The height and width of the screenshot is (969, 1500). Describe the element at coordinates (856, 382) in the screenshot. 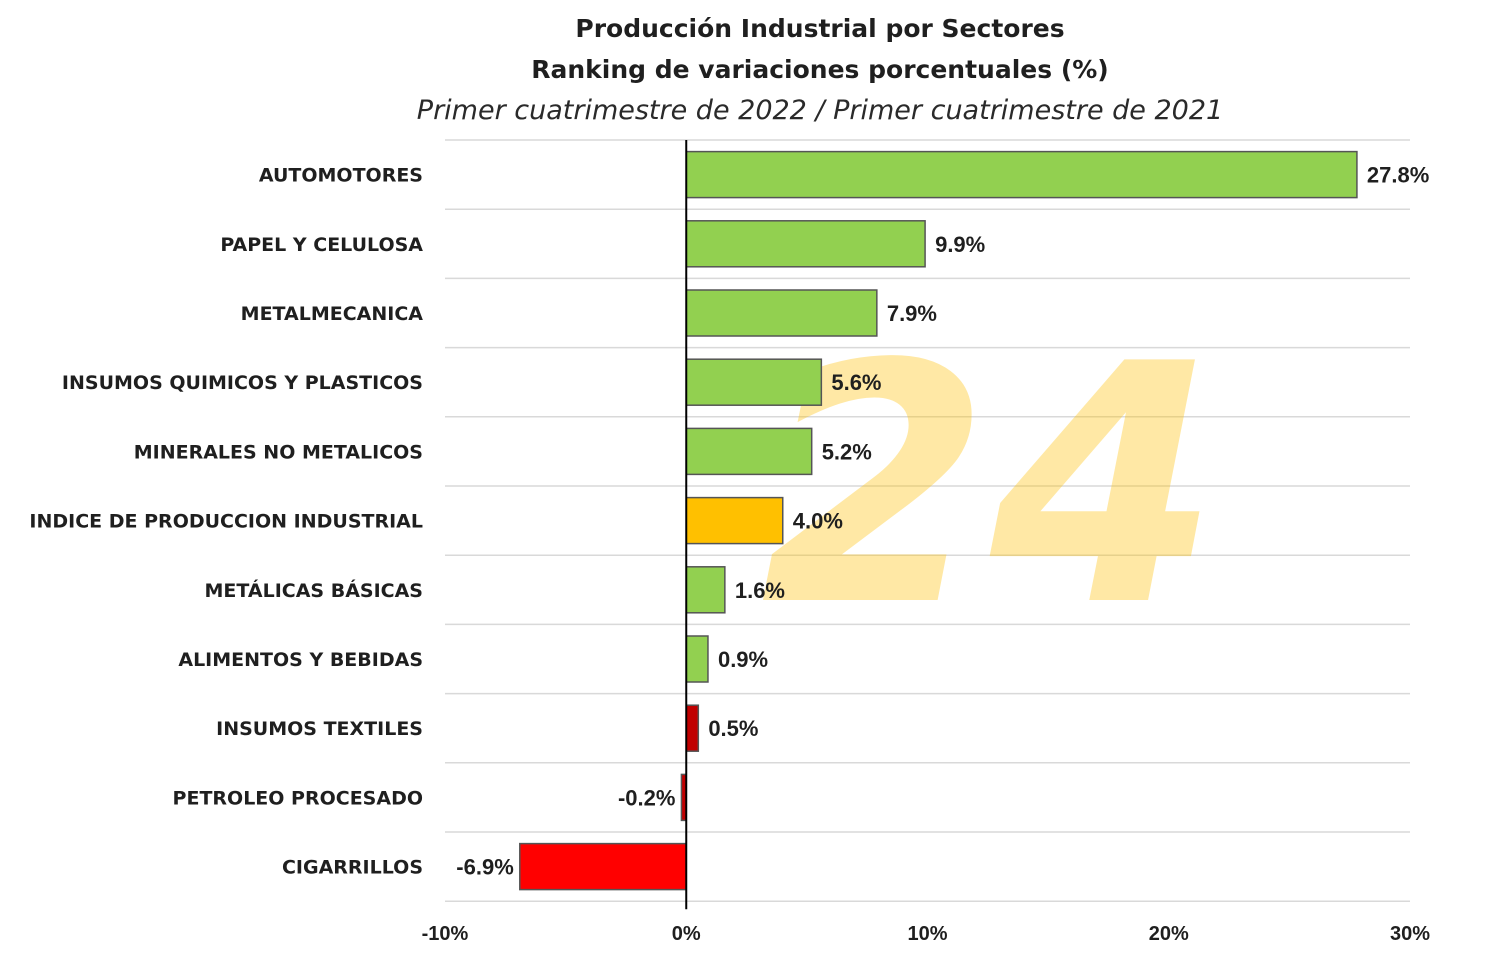

I see `data-label: 5.6%` at that location.